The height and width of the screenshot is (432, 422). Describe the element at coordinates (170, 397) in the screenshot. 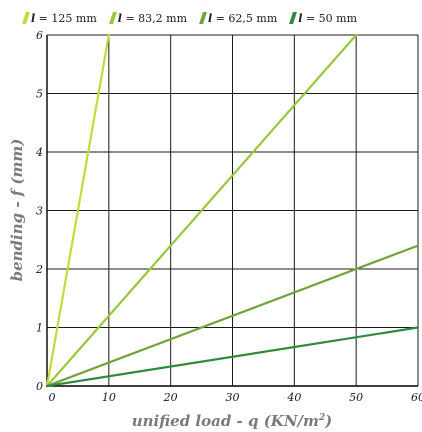

I see `x-tick-label: 20` at that location.